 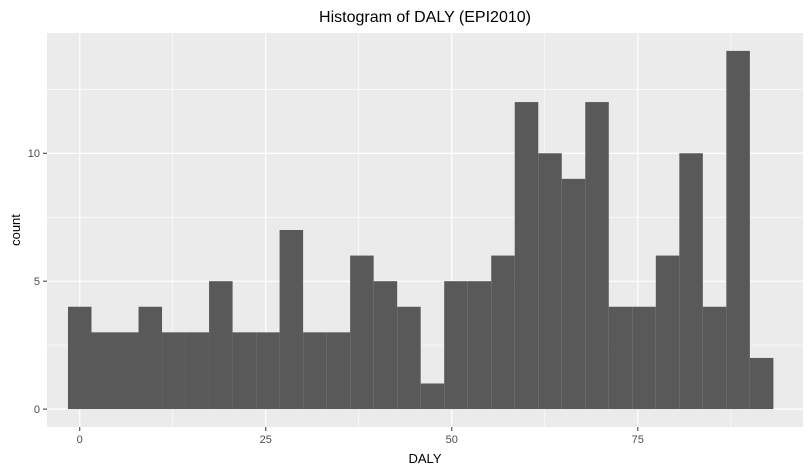 What do you see at coordinates (15, 230) in the screenshot?
I see `y-axis-title: count` at bounding box center [15, 230].